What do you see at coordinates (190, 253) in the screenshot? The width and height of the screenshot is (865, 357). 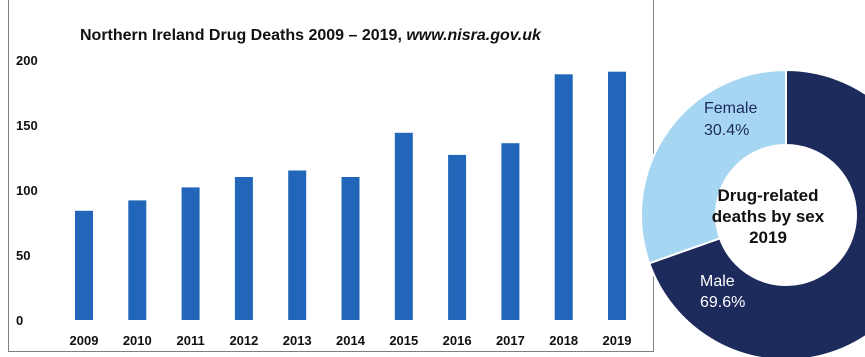 I see `bar-2011` at bounding box center [190, 253].